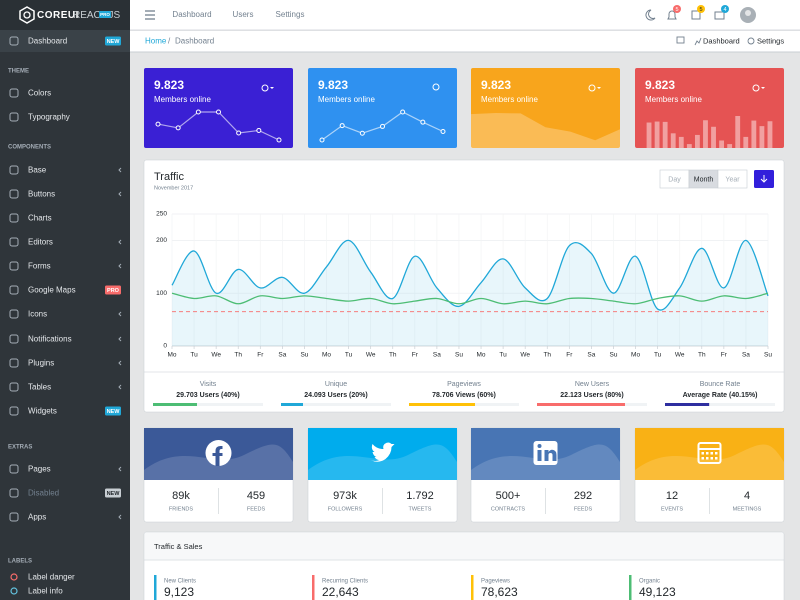 Image resolution: width=800 pixels, height=600 pixels. What do you see at coordinates (676, 10) in the screenshot?
I see `notification-badge: 5` at bounding box center [676, 10].